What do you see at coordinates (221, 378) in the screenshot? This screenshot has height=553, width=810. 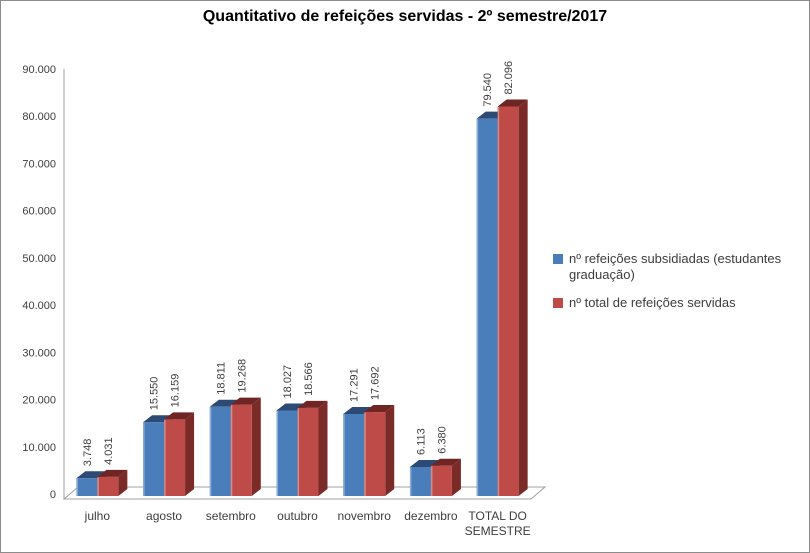 I see `bar-value-label: 18.811` at bounding box center [221, 378].